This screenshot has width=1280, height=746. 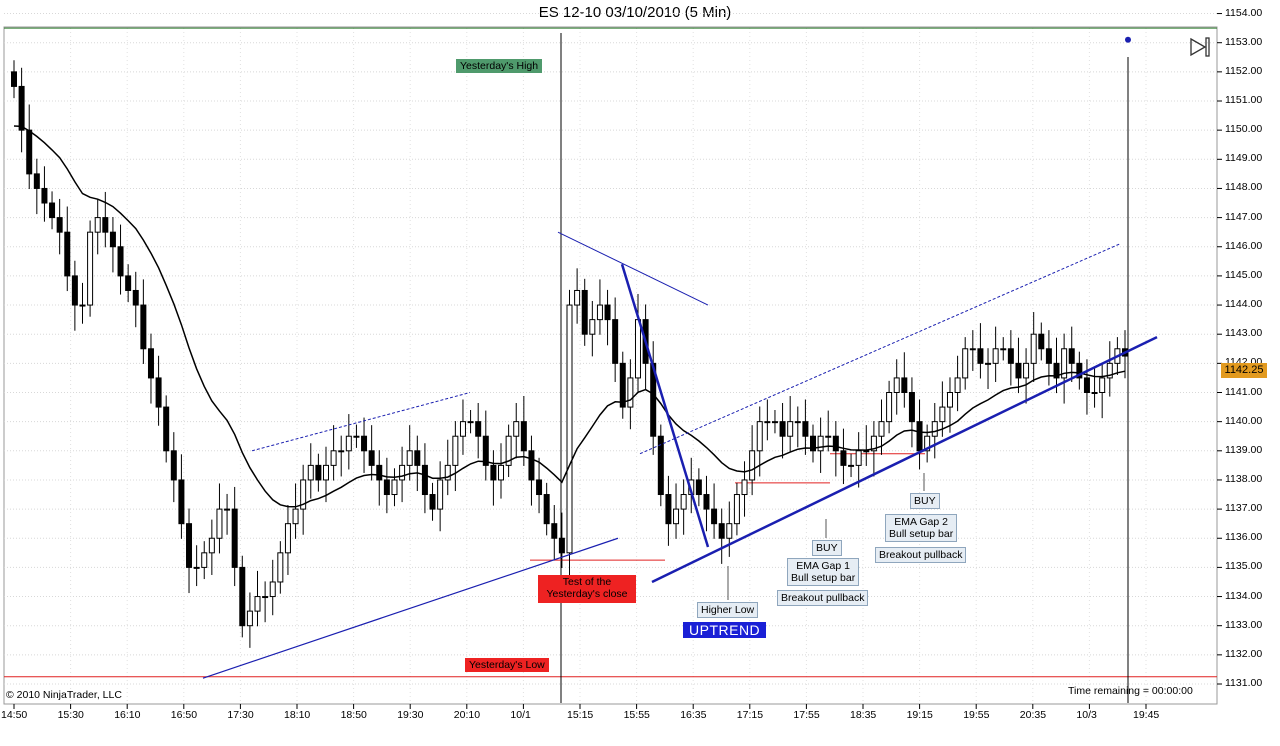 What do you see at coordinates (1244, 420) in the screenshot?
I see `y-tick-label: 1140.00` at bounding box center [1244, 420].